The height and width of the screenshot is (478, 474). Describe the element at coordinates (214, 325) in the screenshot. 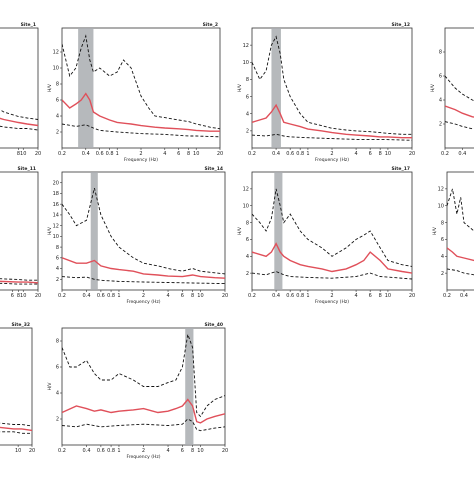

I see `panel-title: Site_40` at that location.